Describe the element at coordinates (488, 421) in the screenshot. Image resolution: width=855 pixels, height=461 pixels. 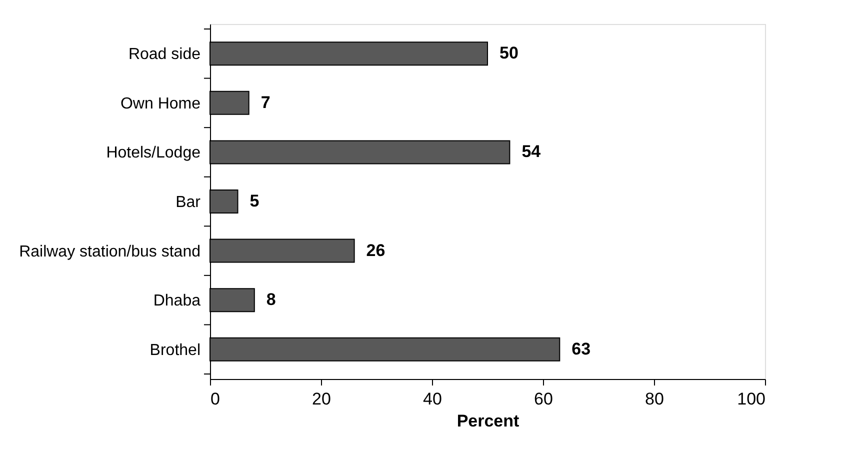
I see `x-axis-title: Percent` at that location.